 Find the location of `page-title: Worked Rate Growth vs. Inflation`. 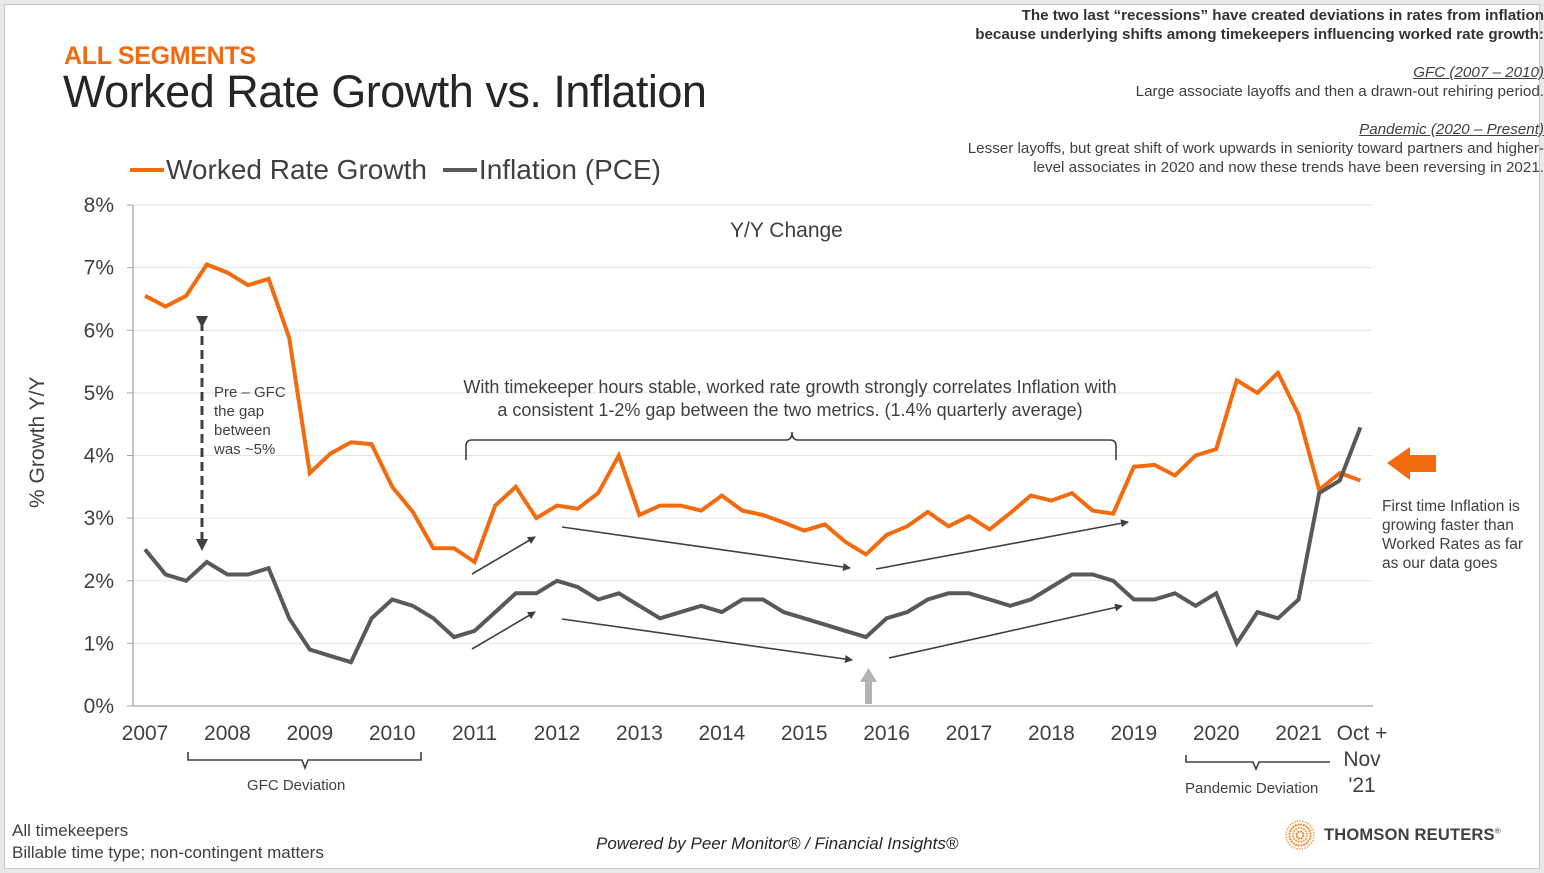

page-title: Worked Rate Growth vs. Inflation is located at coordinates (385, 91).